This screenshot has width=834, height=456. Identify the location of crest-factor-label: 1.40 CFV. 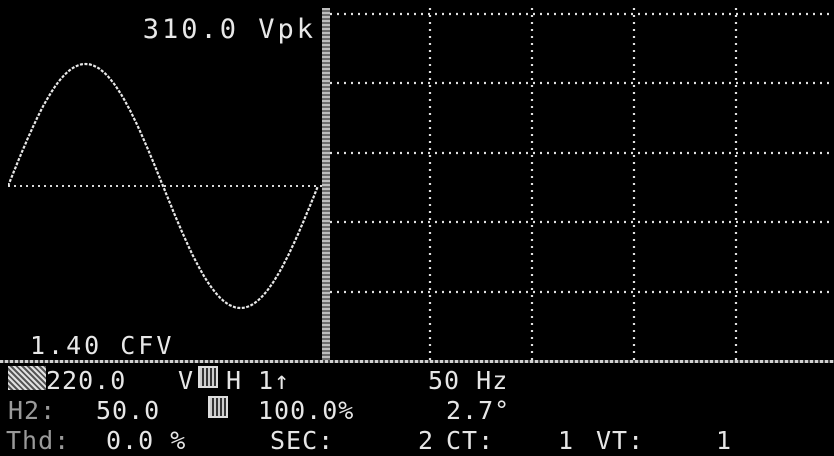
(102, 345).